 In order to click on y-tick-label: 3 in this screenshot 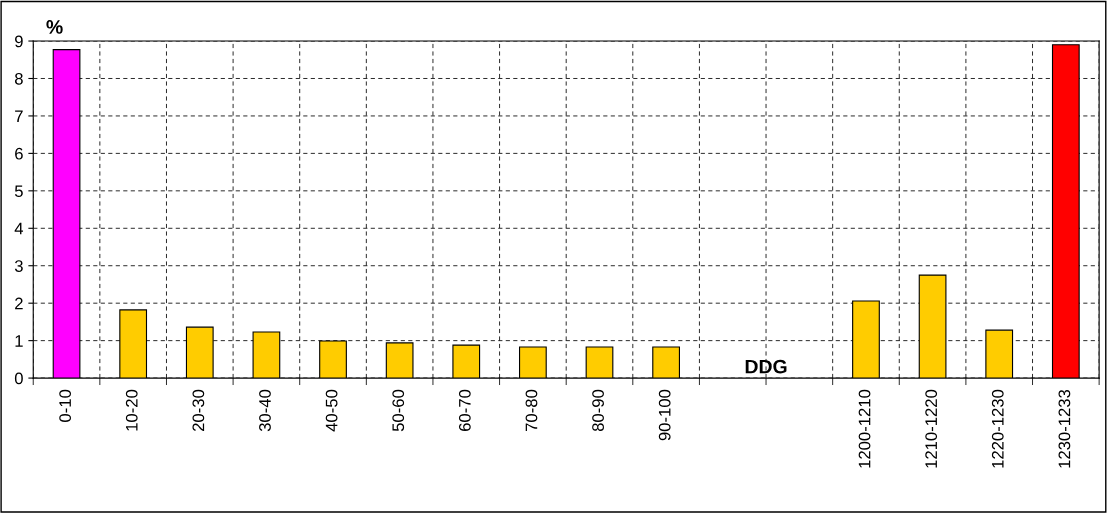, I will do `click(18, 266)`.